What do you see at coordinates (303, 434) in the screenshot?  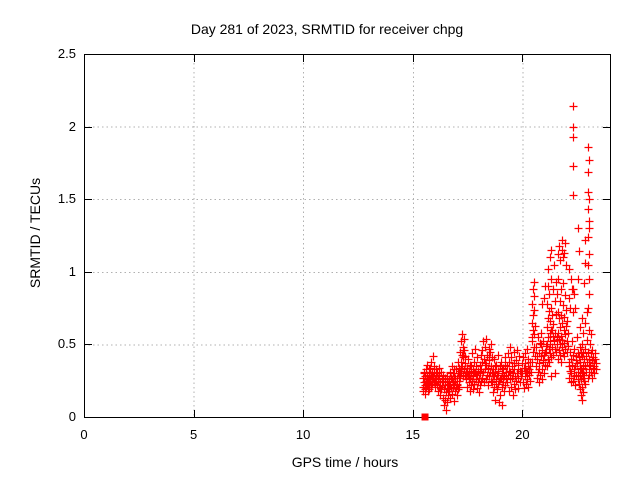 I see `x-tick-label: 10` at bounding box center [303, 434].